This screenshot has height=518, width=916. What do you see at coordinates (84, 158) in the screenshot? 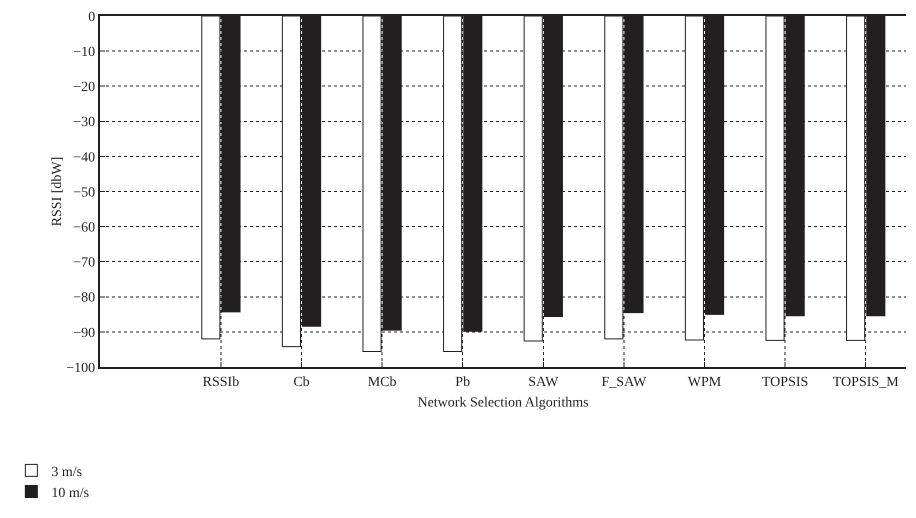
I see `y-tick-label: −40` at bounding box center [84, 158].